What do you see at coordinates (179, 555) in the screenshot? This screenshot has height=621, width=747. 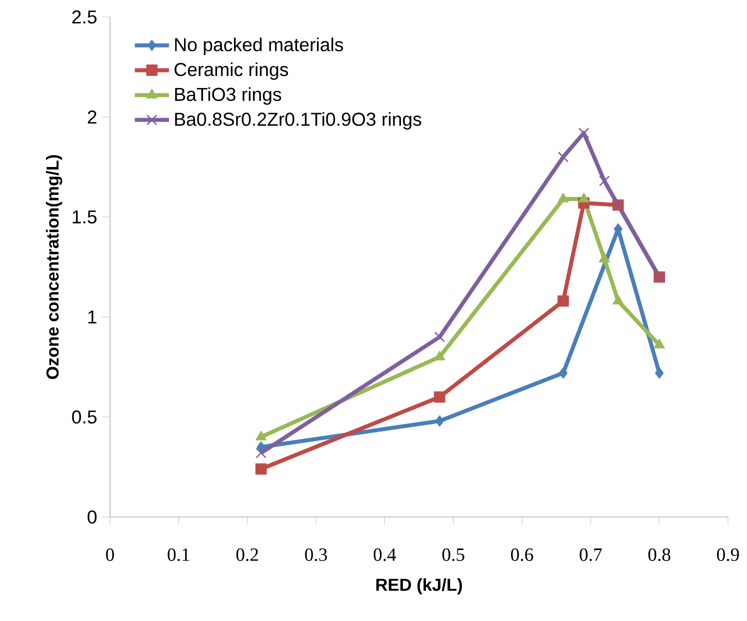 I see `x-tick-label: 0.1` at bounding box center [179, 555].